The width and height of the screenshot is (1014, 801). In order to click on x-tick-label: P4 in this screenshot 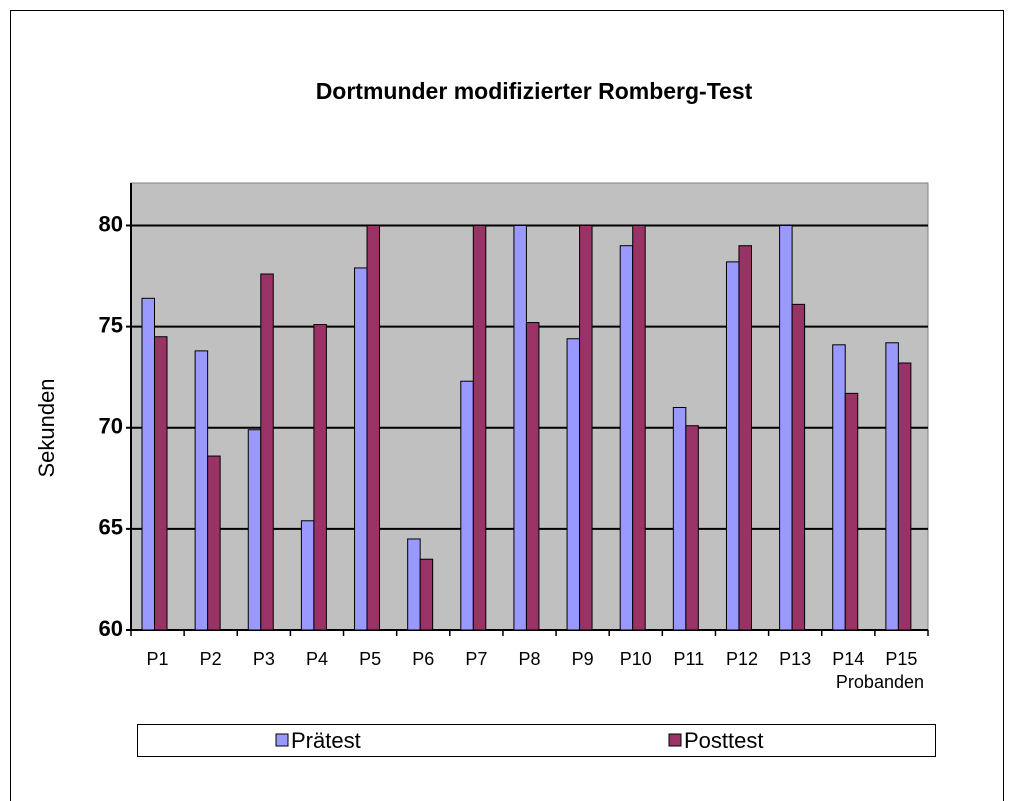, I will do `click(317, 659)`.